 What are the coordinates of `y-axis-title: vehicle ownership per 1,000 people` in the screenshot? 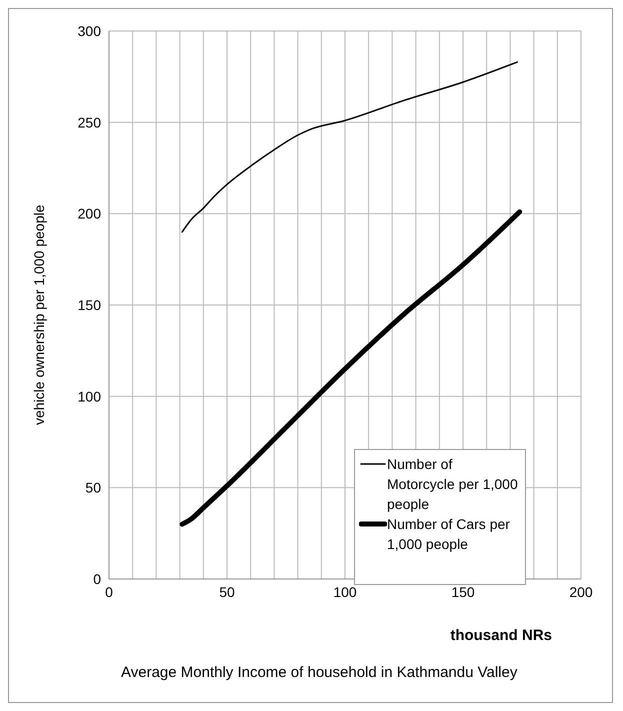 It's located at (38, 314).